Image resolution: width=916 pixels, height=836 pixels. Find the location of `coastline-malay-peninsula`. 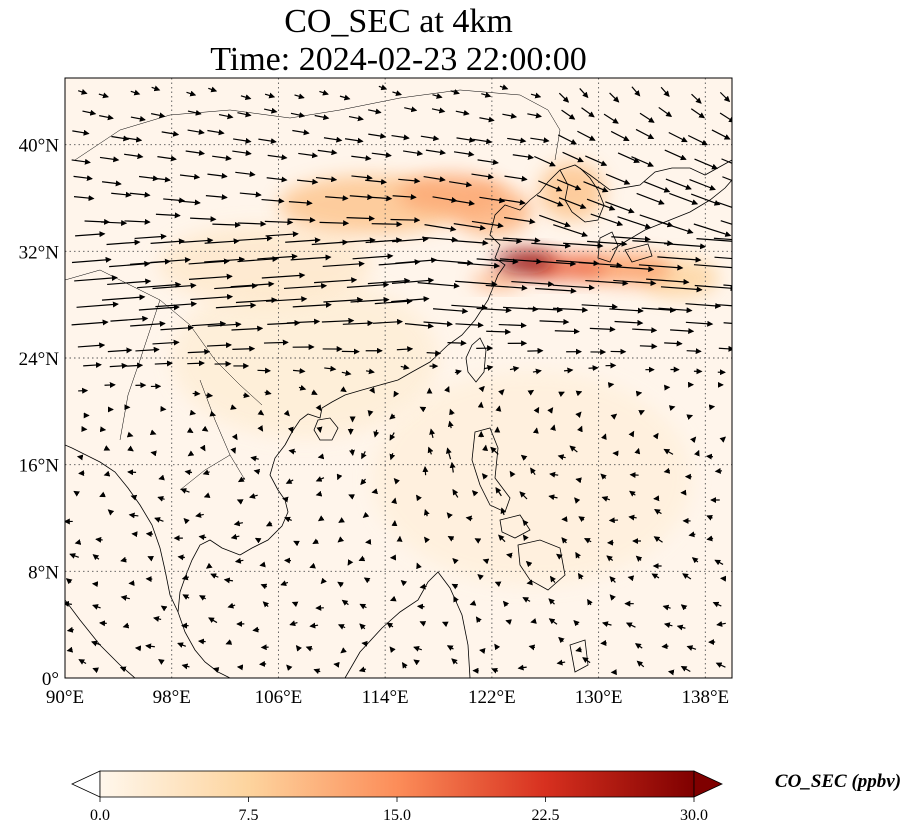

coastline-malay-peninsula is located at coordinates (224, 674).